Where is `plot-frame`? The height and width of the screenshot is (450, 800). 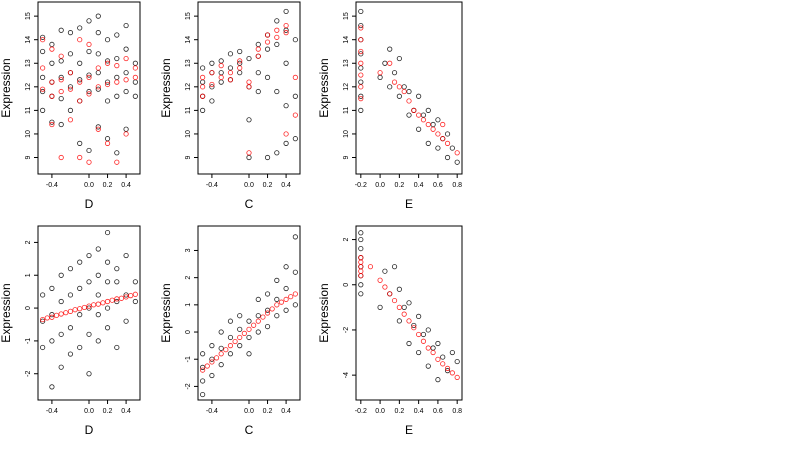 plot-frame is located at coordinates (409, 88).